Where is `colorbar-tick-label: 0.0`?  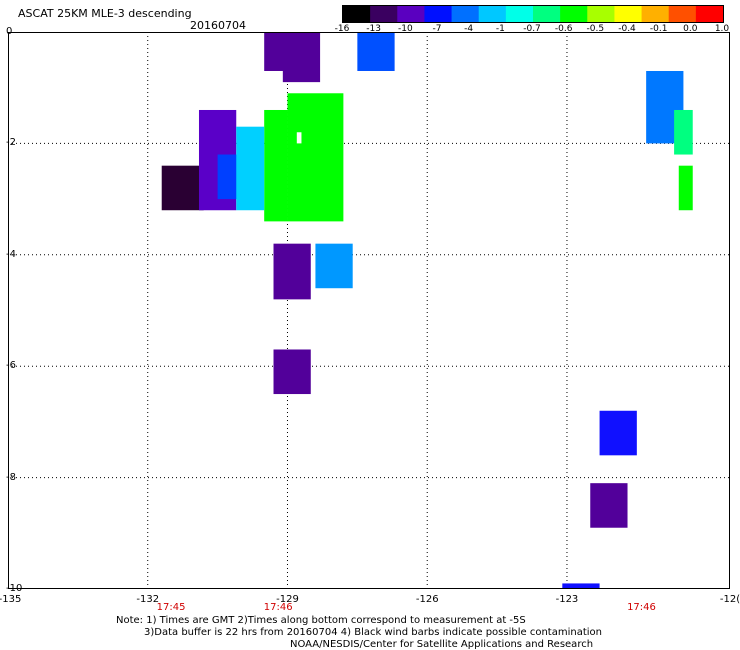 colorbar-tick-label: 0.0 is located at coordinates (690, 29).